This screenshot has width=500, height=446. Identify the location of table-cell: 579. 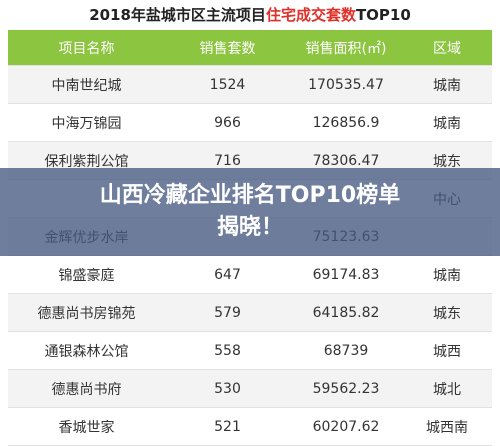
(227, 312).